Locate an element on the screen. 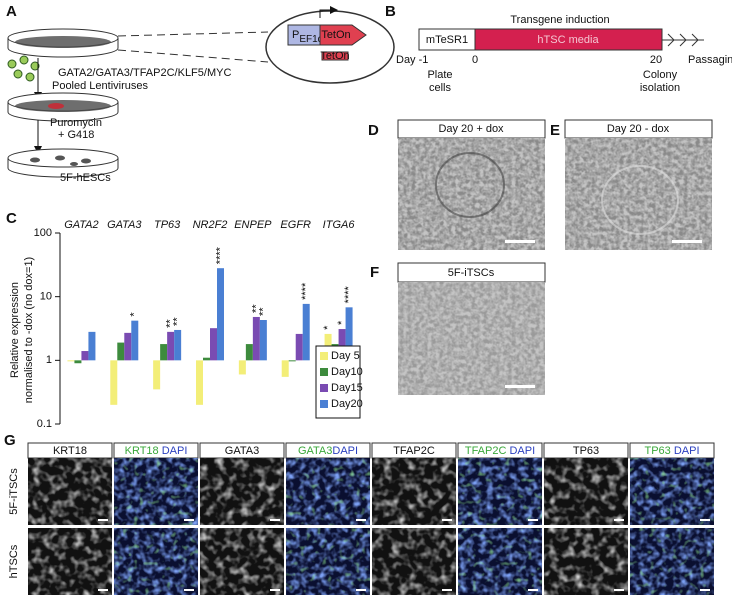  legend-label: Day15 is located at coordinates (347, 388).